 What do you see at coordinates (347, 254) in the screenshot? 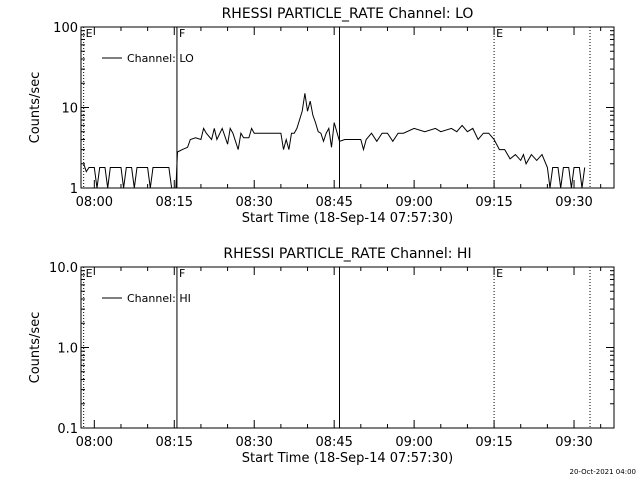
I see `chart-title: RHESSI PARTICLE_RATE Channel: HI` at bounding box center [347, 254].